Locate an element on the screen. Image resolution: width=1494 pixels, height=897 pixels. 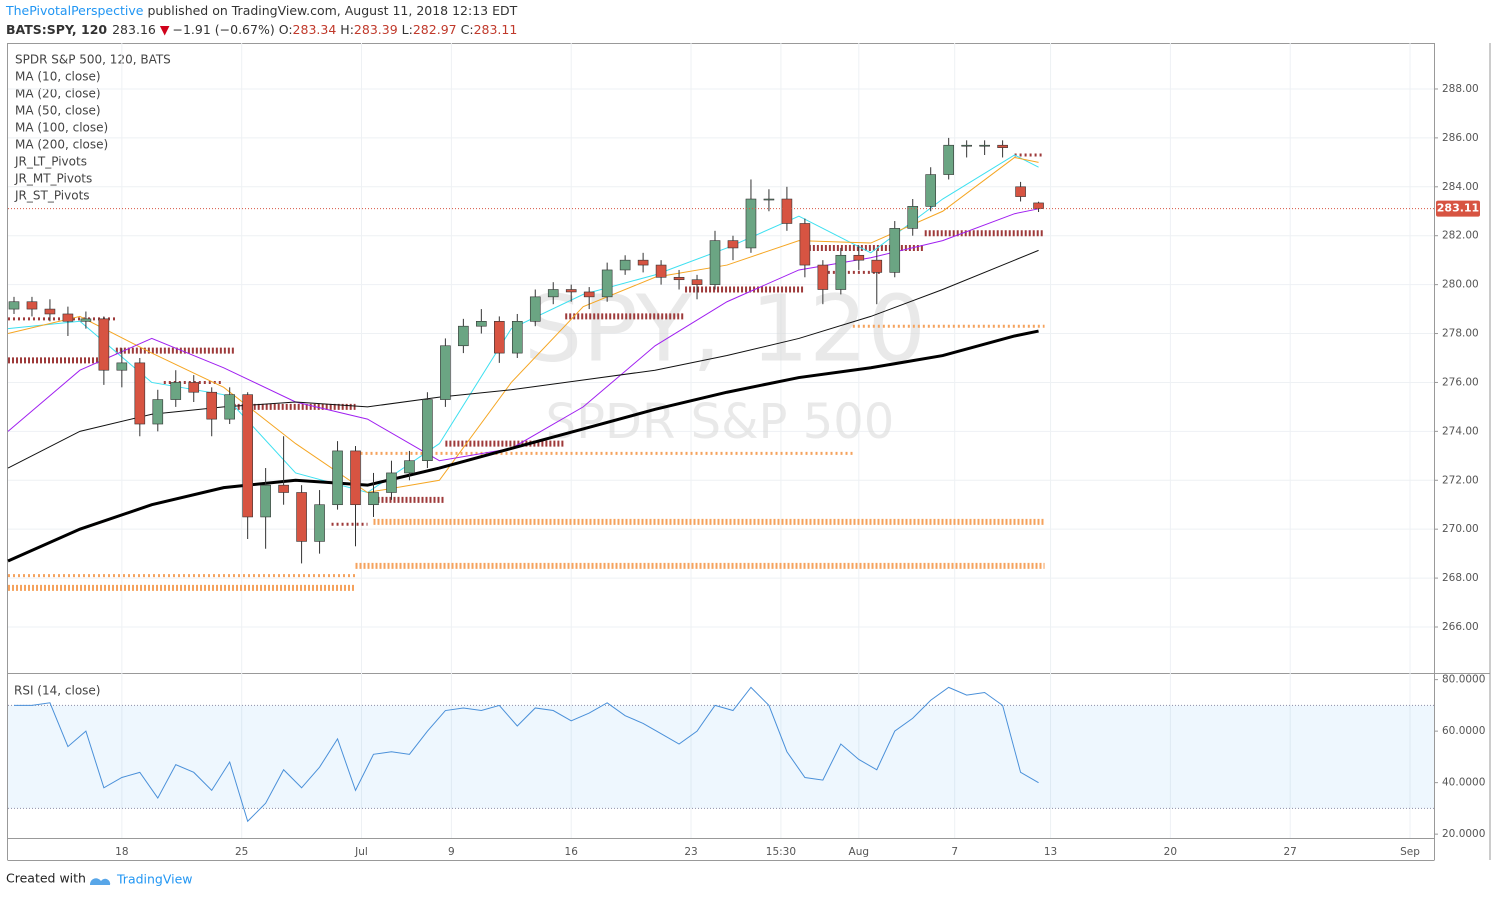
last-price-box is located at coordinates (1458, 208).